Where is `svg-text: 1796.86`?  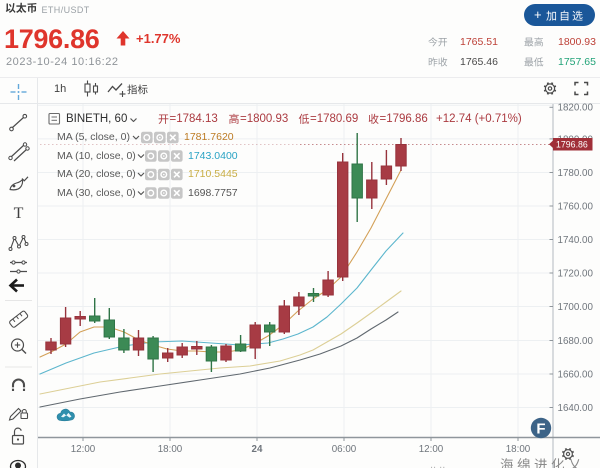
svg-text: 1796.86 is located at coordinates (572, 145).